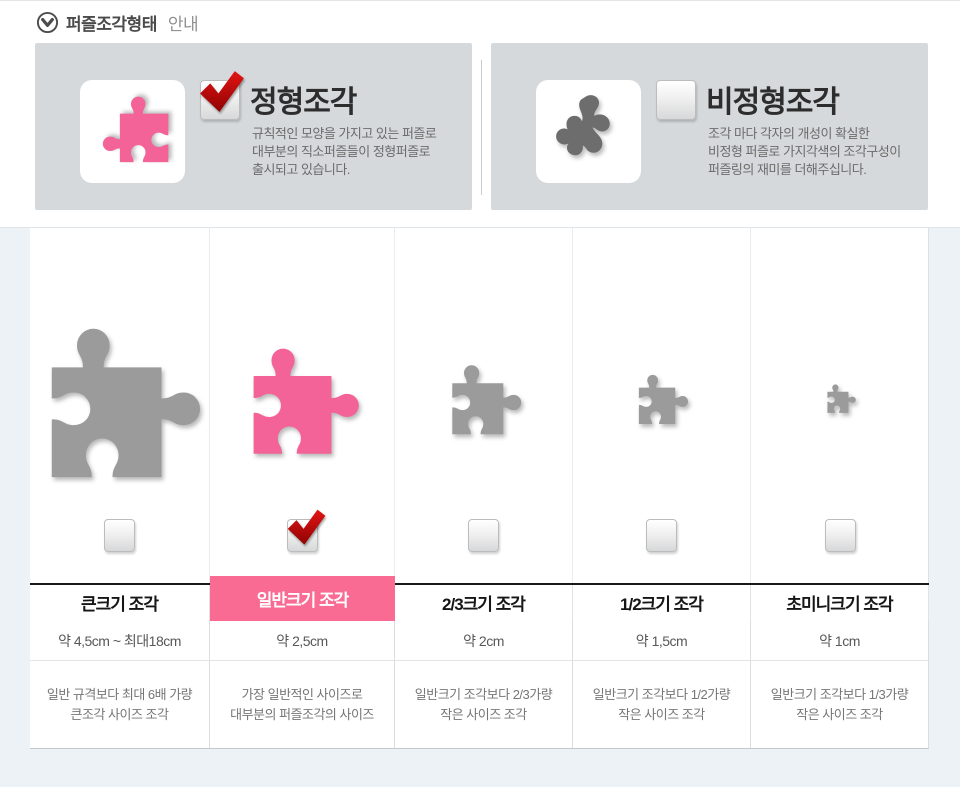  What do you see at coordinates (111, 24) in the screenshot?
I see `page-title: 퍼즐조각형태` at bounding box center [111, 24].